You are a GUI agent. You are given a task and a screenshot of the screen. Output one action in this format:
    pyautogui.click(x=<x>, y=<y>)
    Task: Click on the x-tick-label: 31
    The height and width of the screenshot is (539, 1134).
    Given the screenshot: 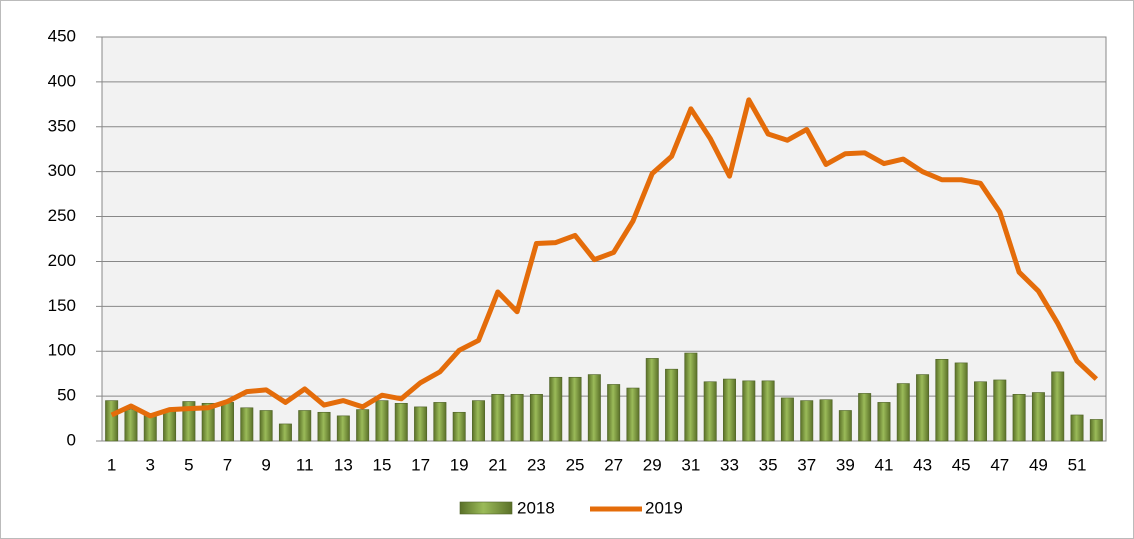 What is the action you would take?
    pyautogui.click(x=690, y=464)
    